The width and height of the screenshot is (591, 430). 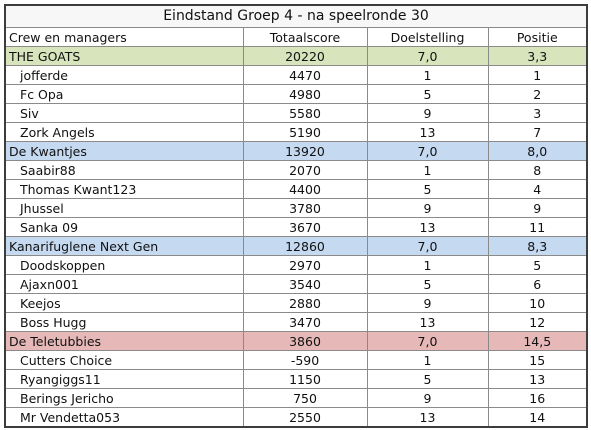 I want to click on member-row: Sanka 09 3670 13 11, so click(x=296, y=227).